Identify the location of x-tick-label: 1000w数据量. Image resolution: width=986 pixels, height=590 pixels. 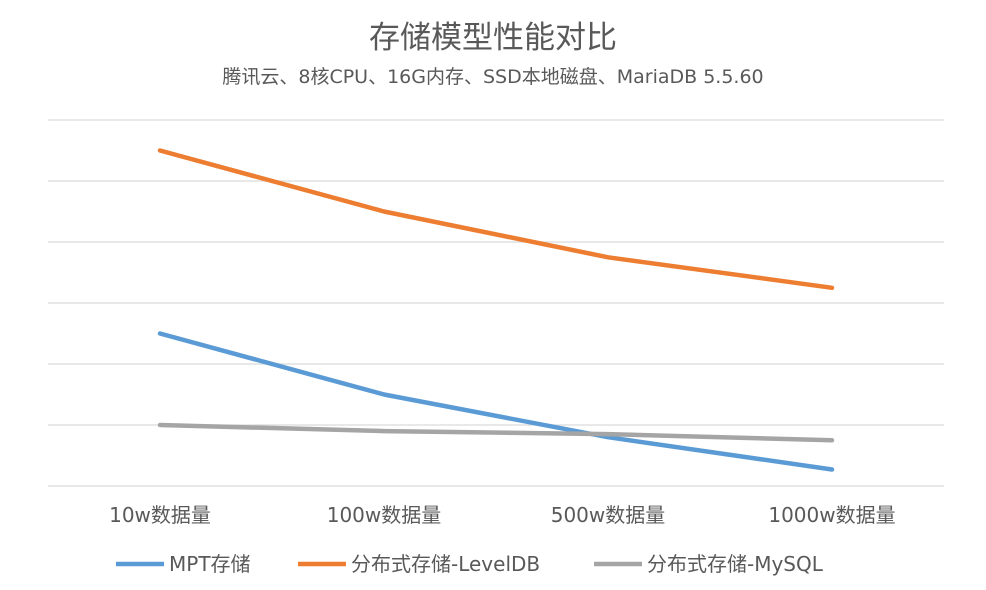
(831, 515).